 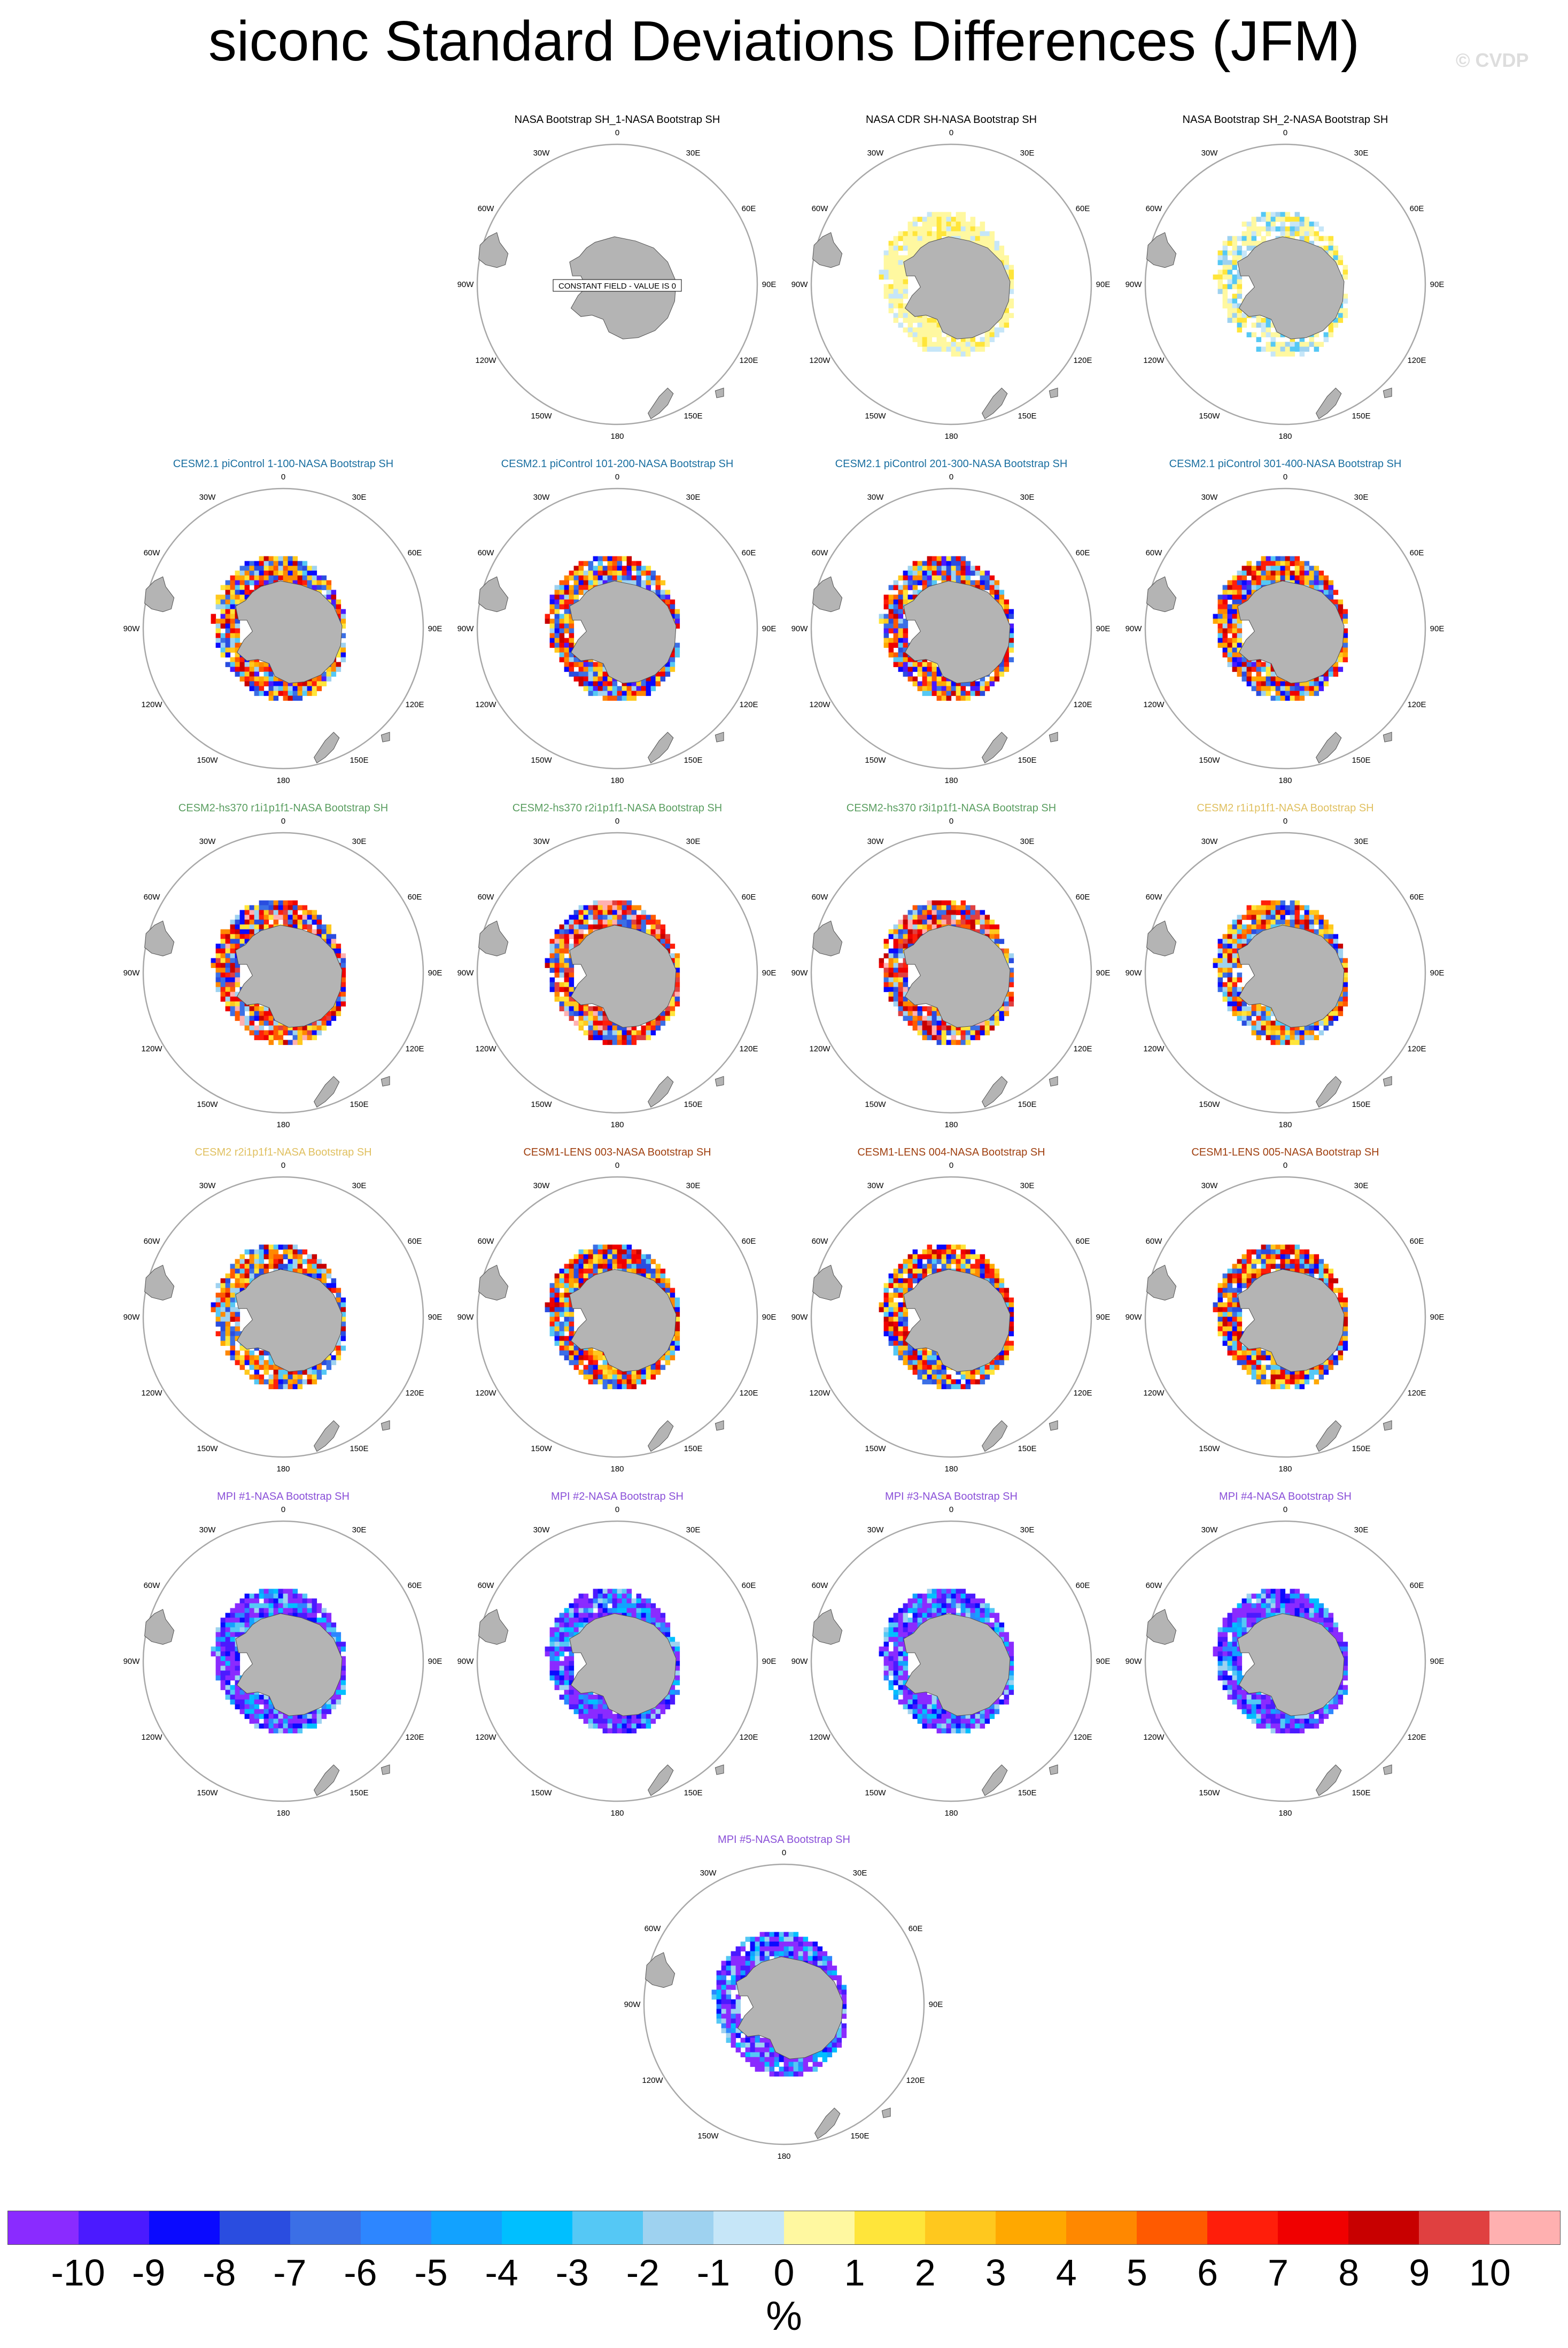 What do you see at coordinates (784, 2228) in the screenshot?
I see `colorbar` at bounding box center [784, 2228].